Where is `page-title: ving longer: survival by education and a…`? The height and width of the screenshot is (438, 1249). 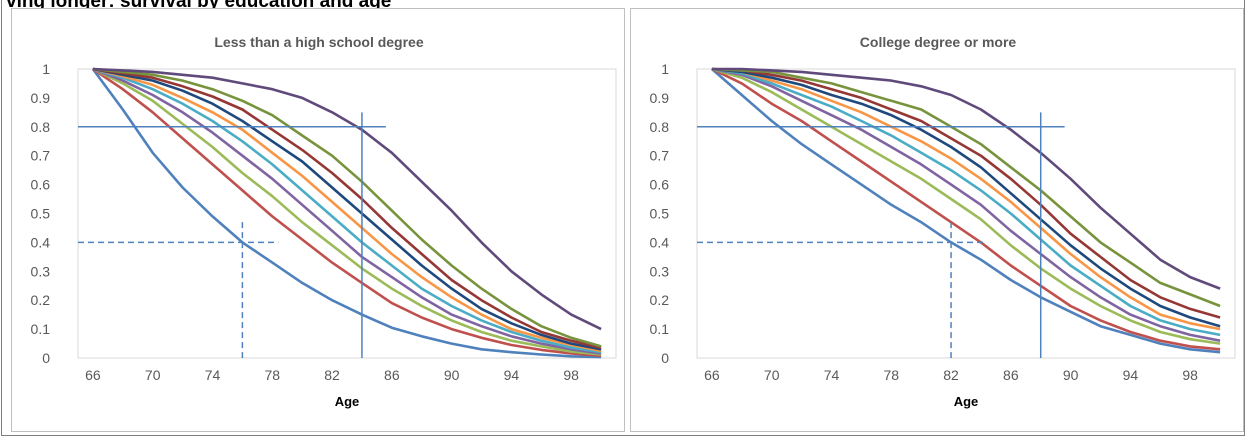
page-title: ving longer: survival by education and a… is located at coordinates (199, 6).